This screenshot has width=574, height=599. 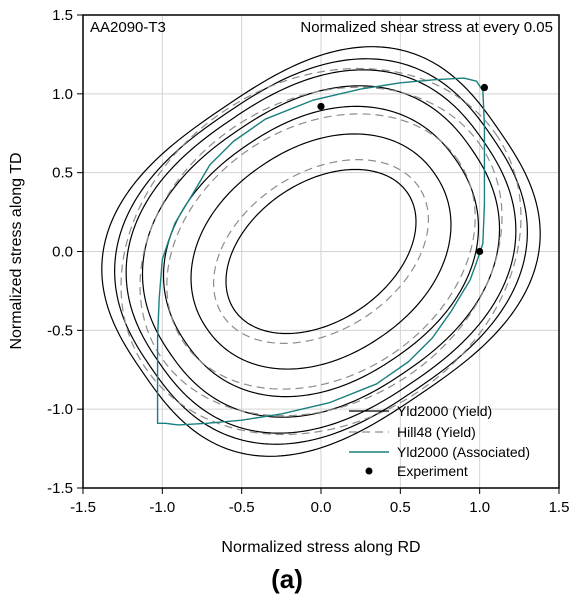 What do you see at coordinates (83, 507) in the screenshot?
I see `x-tick-label: -1.5` at bounding box center [83, 507].